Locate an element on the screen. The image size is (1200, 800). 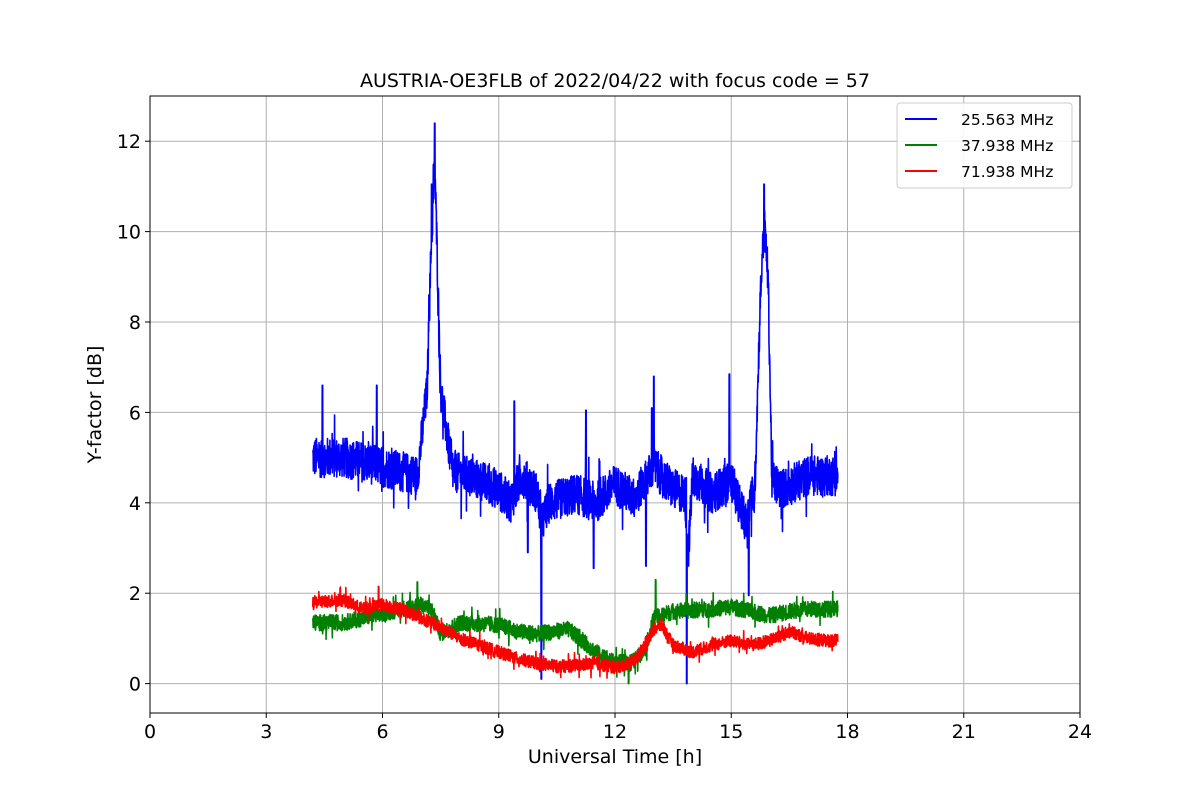
x-tick-label: 0 is located at coordinates (150, 732).